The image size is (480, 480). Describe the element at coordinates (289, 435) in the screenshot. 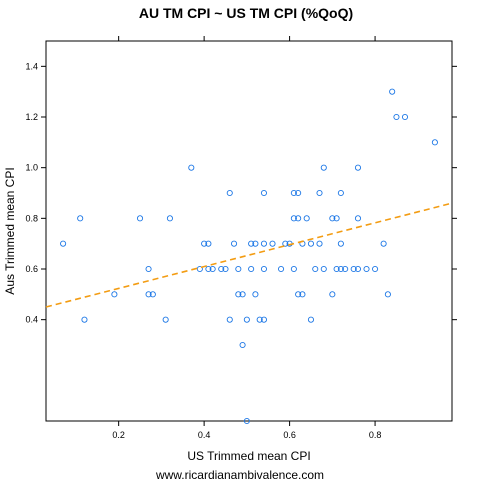

I see `x-tick-label: 0.6` at that location.